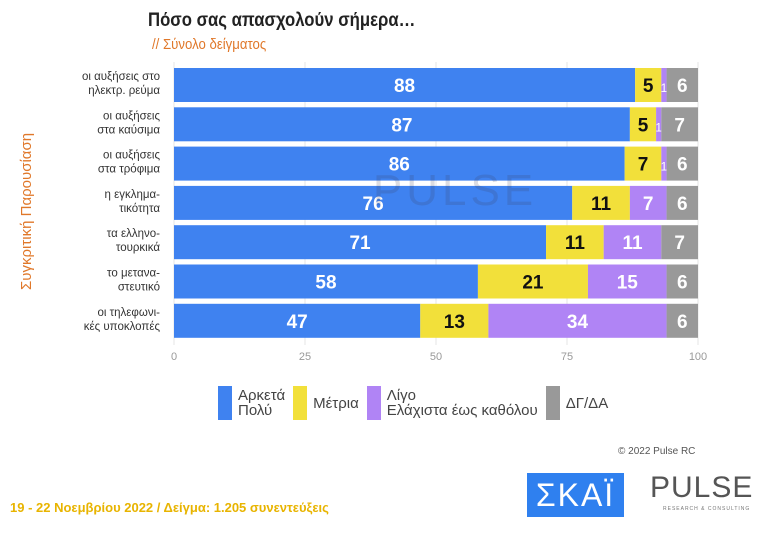 This screenshot has width=758, height=539. Describe the element at coordinates (336, 403) in the screenshot. I see `legend-label: Μέτρια` at that location.